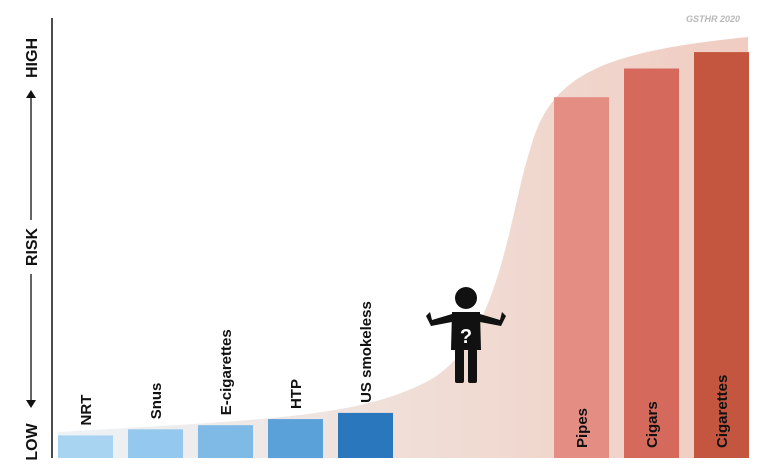 The height and width of the screenshot is (470, 780). What do you see at coordinates (652, 424) in the screenshot?
I see `bar-label-cigars: Cigars` at bounding box center [652, 424].